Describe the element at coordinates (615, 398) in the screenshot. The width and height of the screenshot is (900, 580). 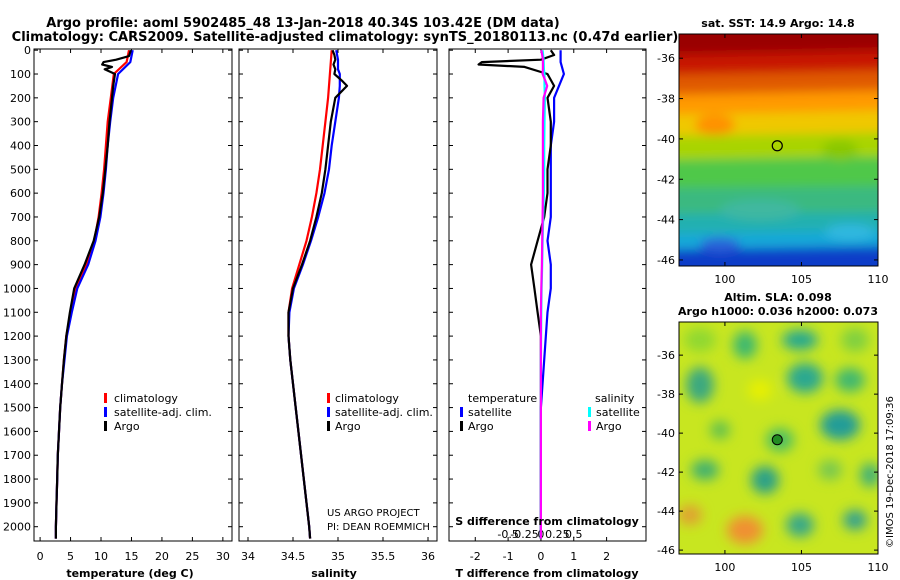
I see `legend-title-salinity: salinity` at that location.